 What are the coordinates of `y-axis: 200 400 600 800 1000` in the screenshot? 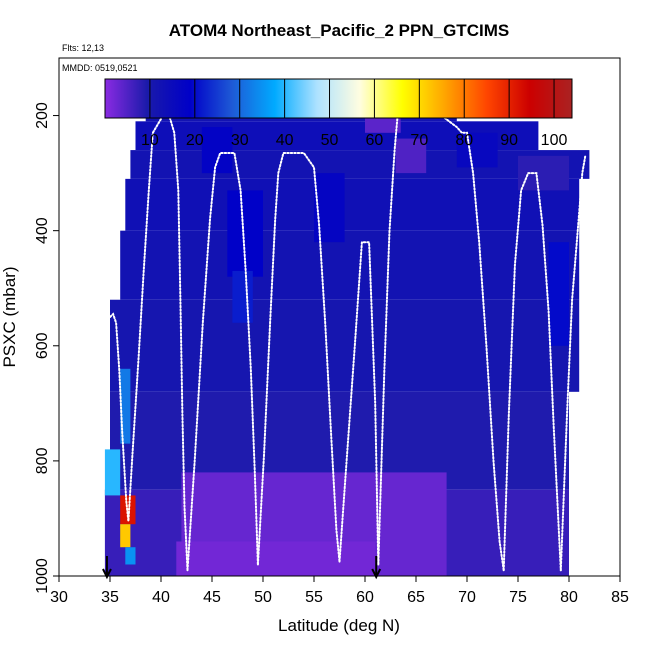 It's located at (46, 348).